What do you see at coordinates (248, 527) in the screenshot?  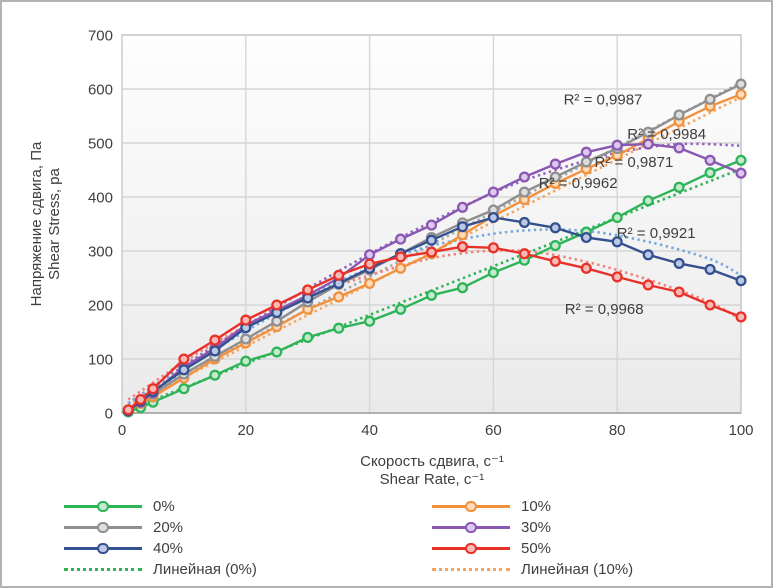 I see `legend-item-20pct: 20%` at bounding box center [248, 527].